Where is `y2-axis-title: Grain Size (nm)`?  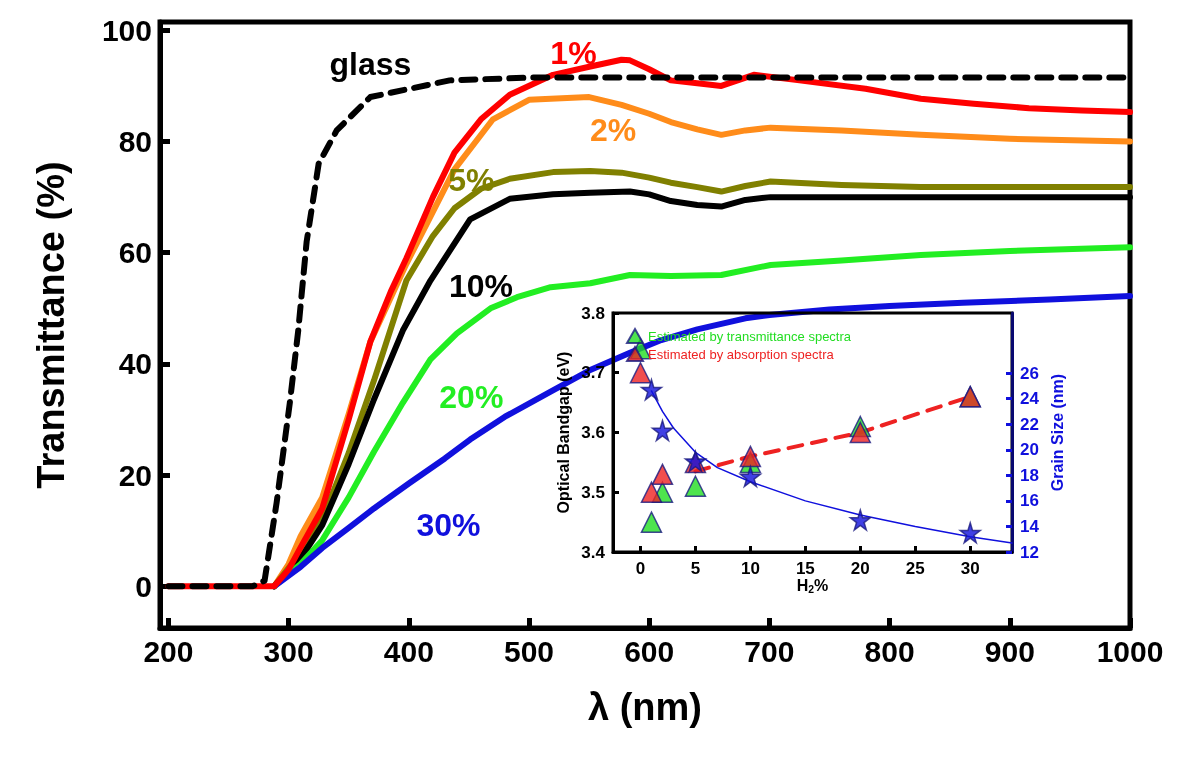
y2-axis-title: Grain Size (nm) is located at coordinates (1058, 432).